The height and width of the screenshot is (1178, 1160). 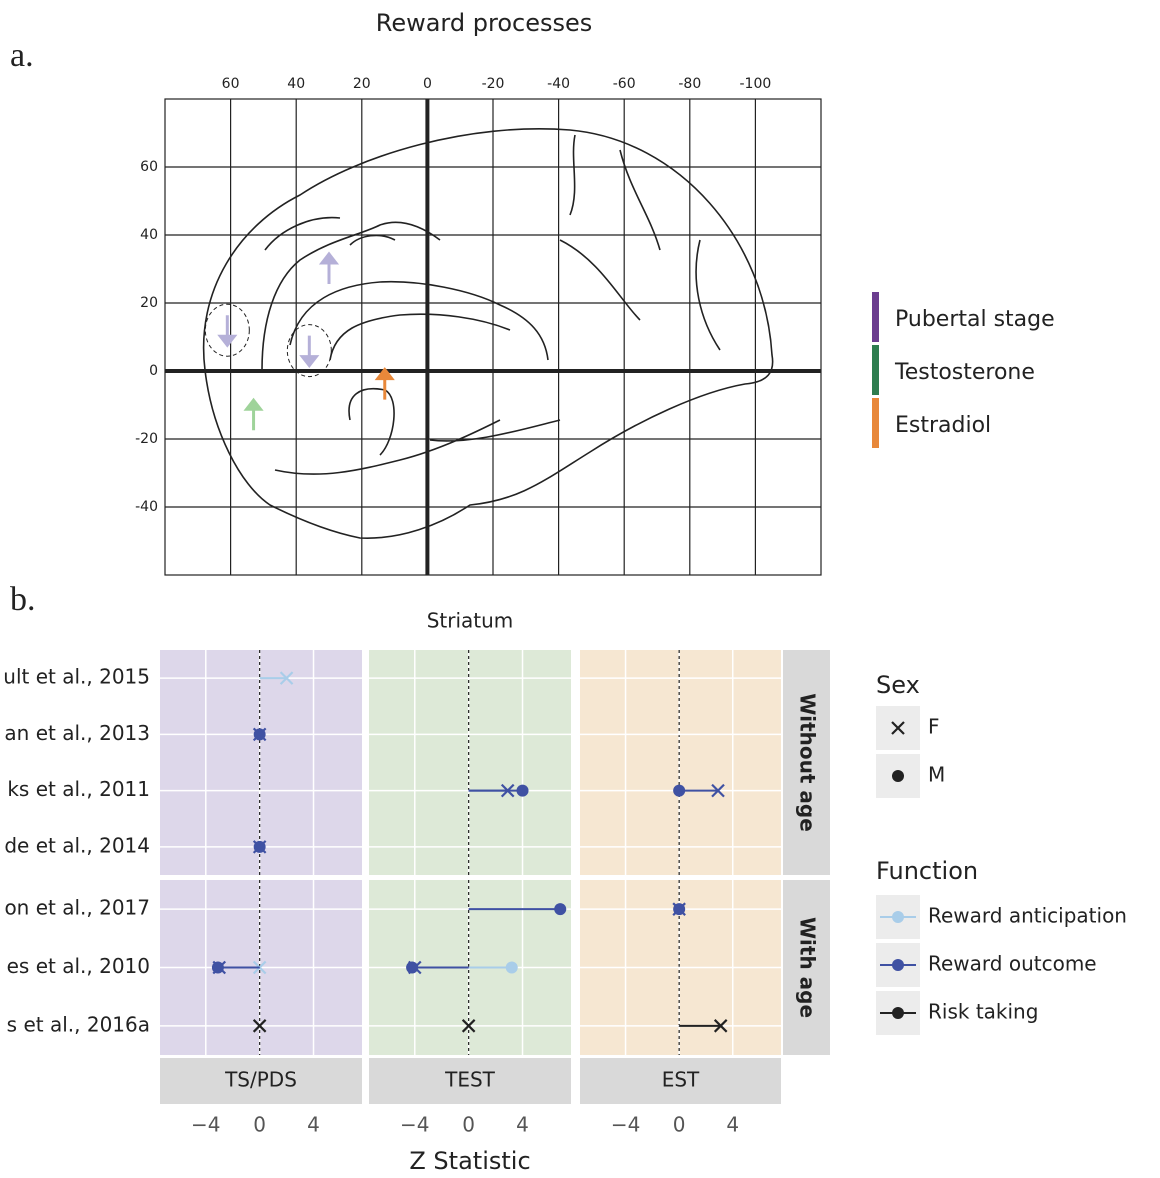 I want to click on legend-title: Sex, so click(x=898, y=685).